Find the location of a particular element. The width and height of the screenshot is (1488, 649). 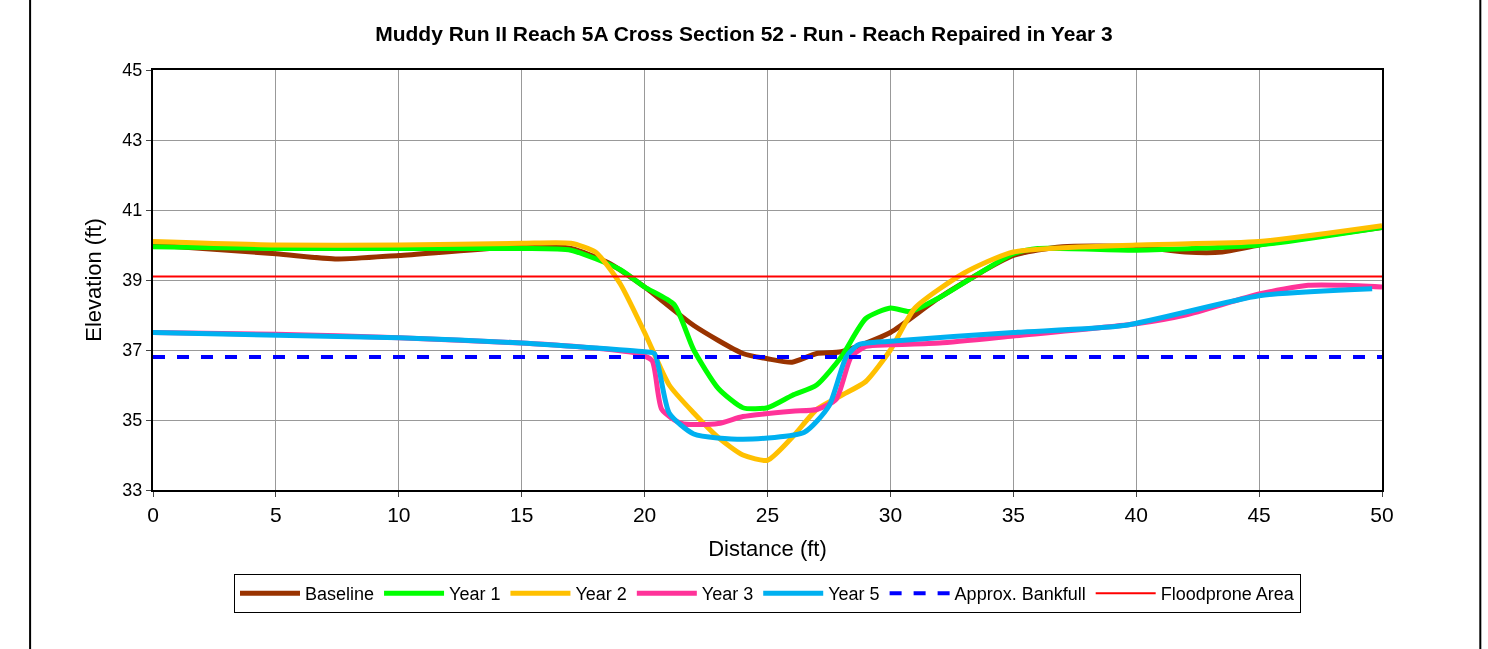

x-tick-label: 0 is located at coordinates (153, 515).